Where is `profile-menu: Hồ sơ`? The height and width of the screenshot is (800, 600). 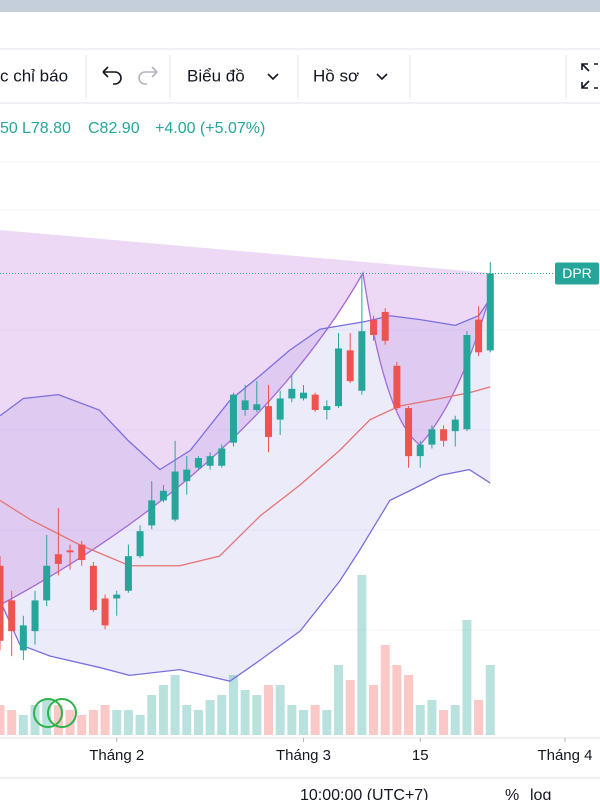
profile-menu: Hồ sơ is located at coordinates (336, 75).